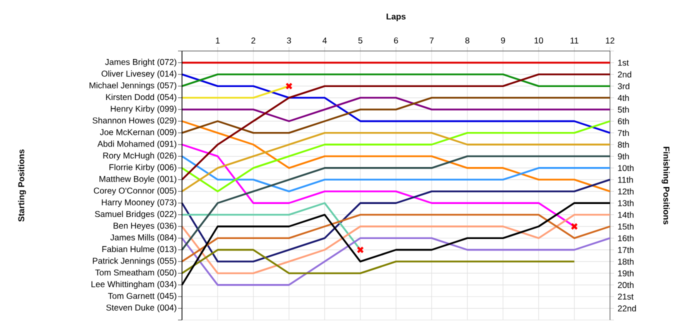 Image resolution: width=700 pixels, height=330 pixels. I want to click on y-tick-label: 7th, so click(623, 133).